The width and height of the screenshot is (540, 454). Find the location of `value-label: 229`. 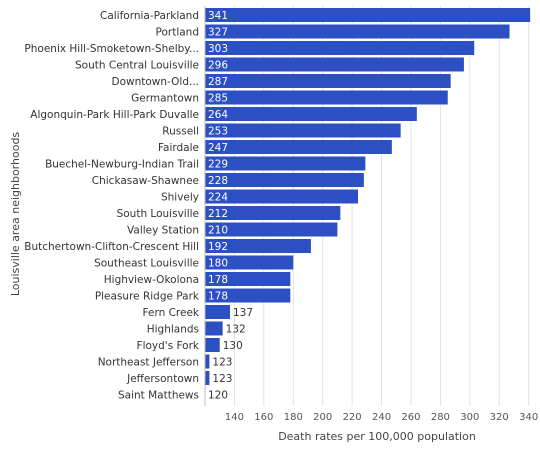

value-label: 229 is located at coordinates (218, 165).